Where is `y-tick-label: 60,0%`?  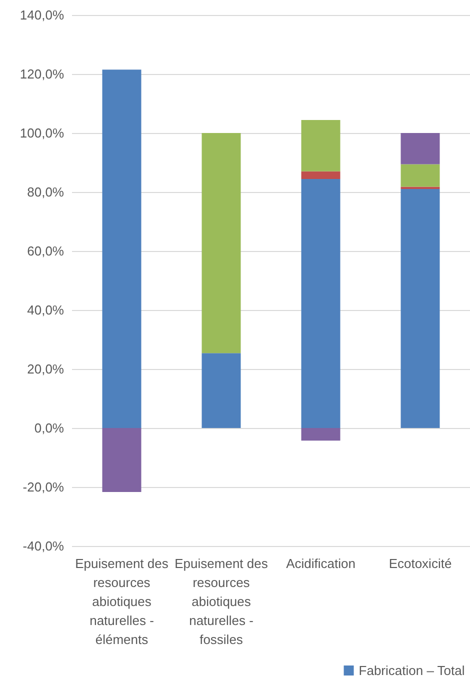
y-tick-label: 60,0% is located at coordinates (45, 251).